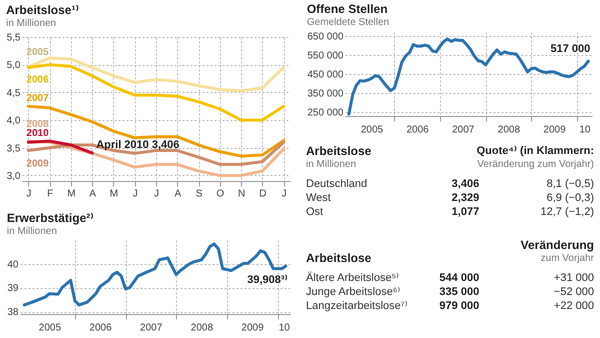 This screenshot has height=338, width=600. Describe the element at coordinates (337, 184) in the screenshot. I see `text: Deutschland` at that location.